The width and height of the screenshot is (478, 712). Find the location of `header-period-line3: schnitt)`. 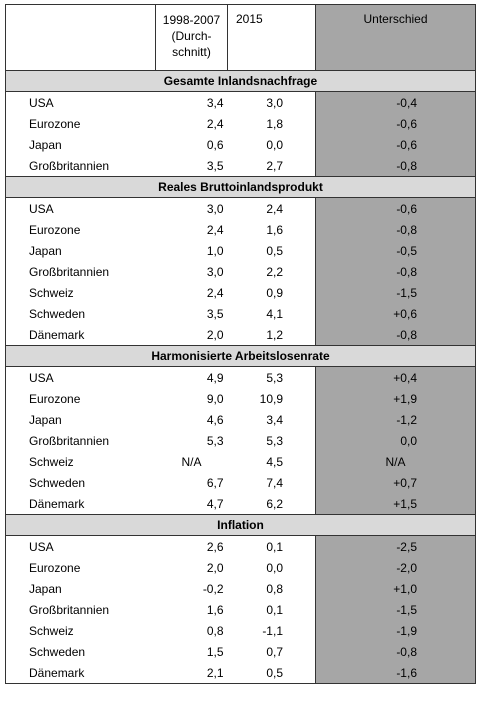

header-period-line3: schnitt) is located at coordinates (191, 52).